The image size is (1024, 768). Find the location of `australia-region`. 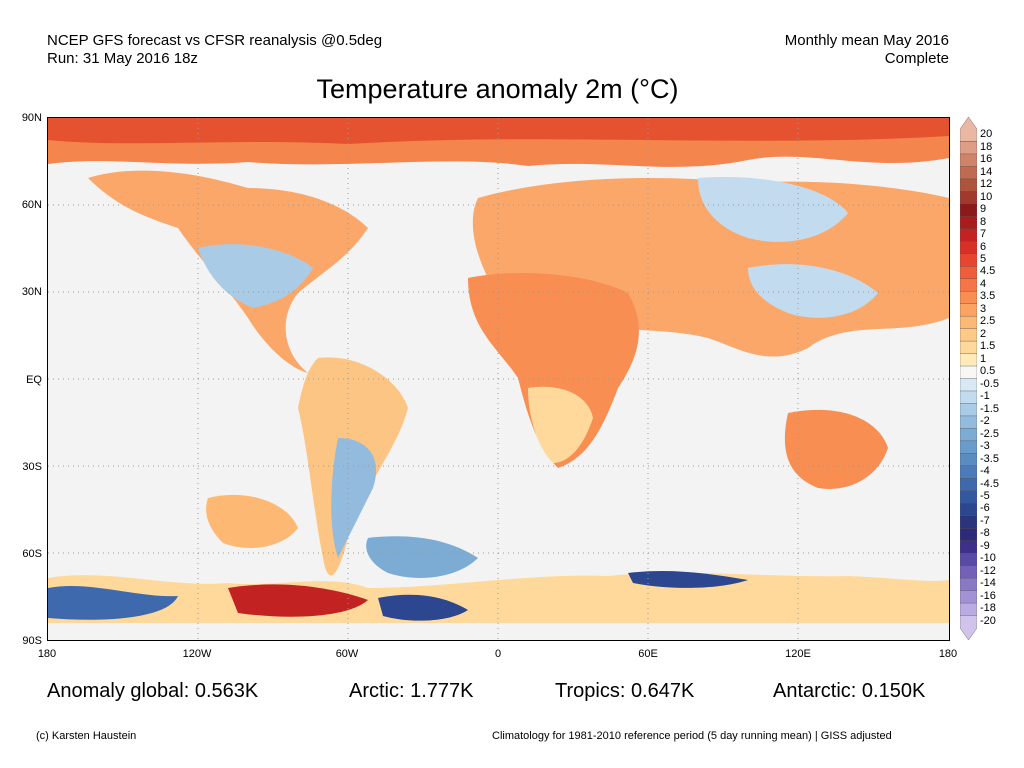

australia-region is located at coordinates (836, 449).